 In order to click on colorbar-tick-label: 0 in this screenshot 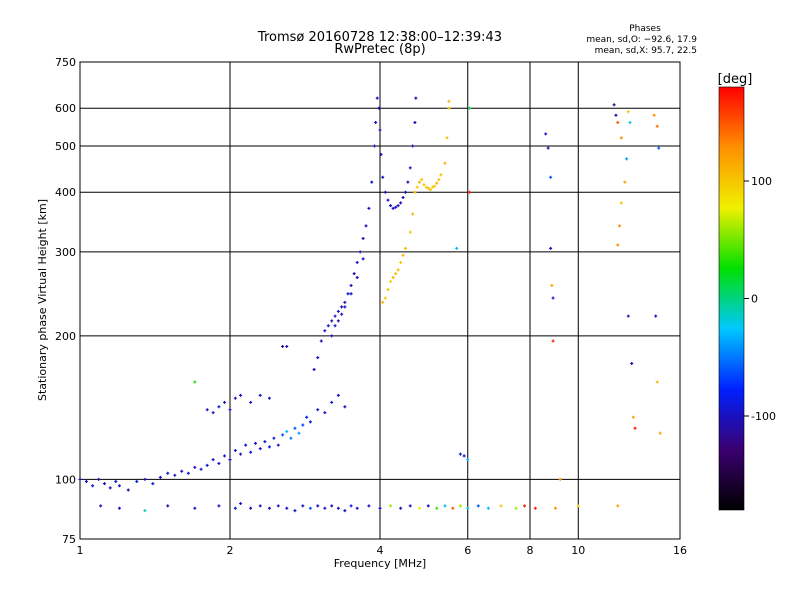, I will do `click(754, 299)`.